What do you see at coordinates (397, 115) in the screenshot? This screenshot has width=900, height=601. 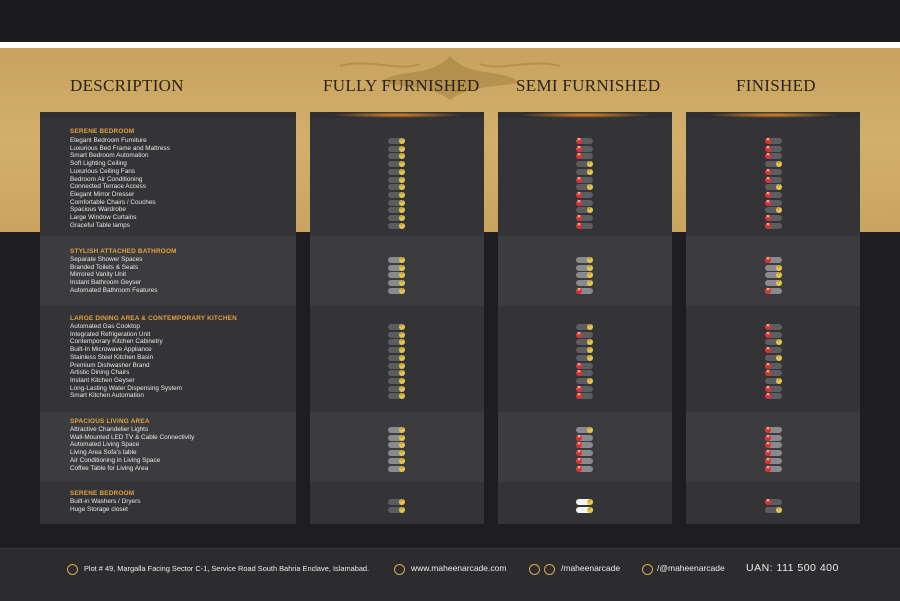 I see `panel-glow` at bounding box center [397, 115].